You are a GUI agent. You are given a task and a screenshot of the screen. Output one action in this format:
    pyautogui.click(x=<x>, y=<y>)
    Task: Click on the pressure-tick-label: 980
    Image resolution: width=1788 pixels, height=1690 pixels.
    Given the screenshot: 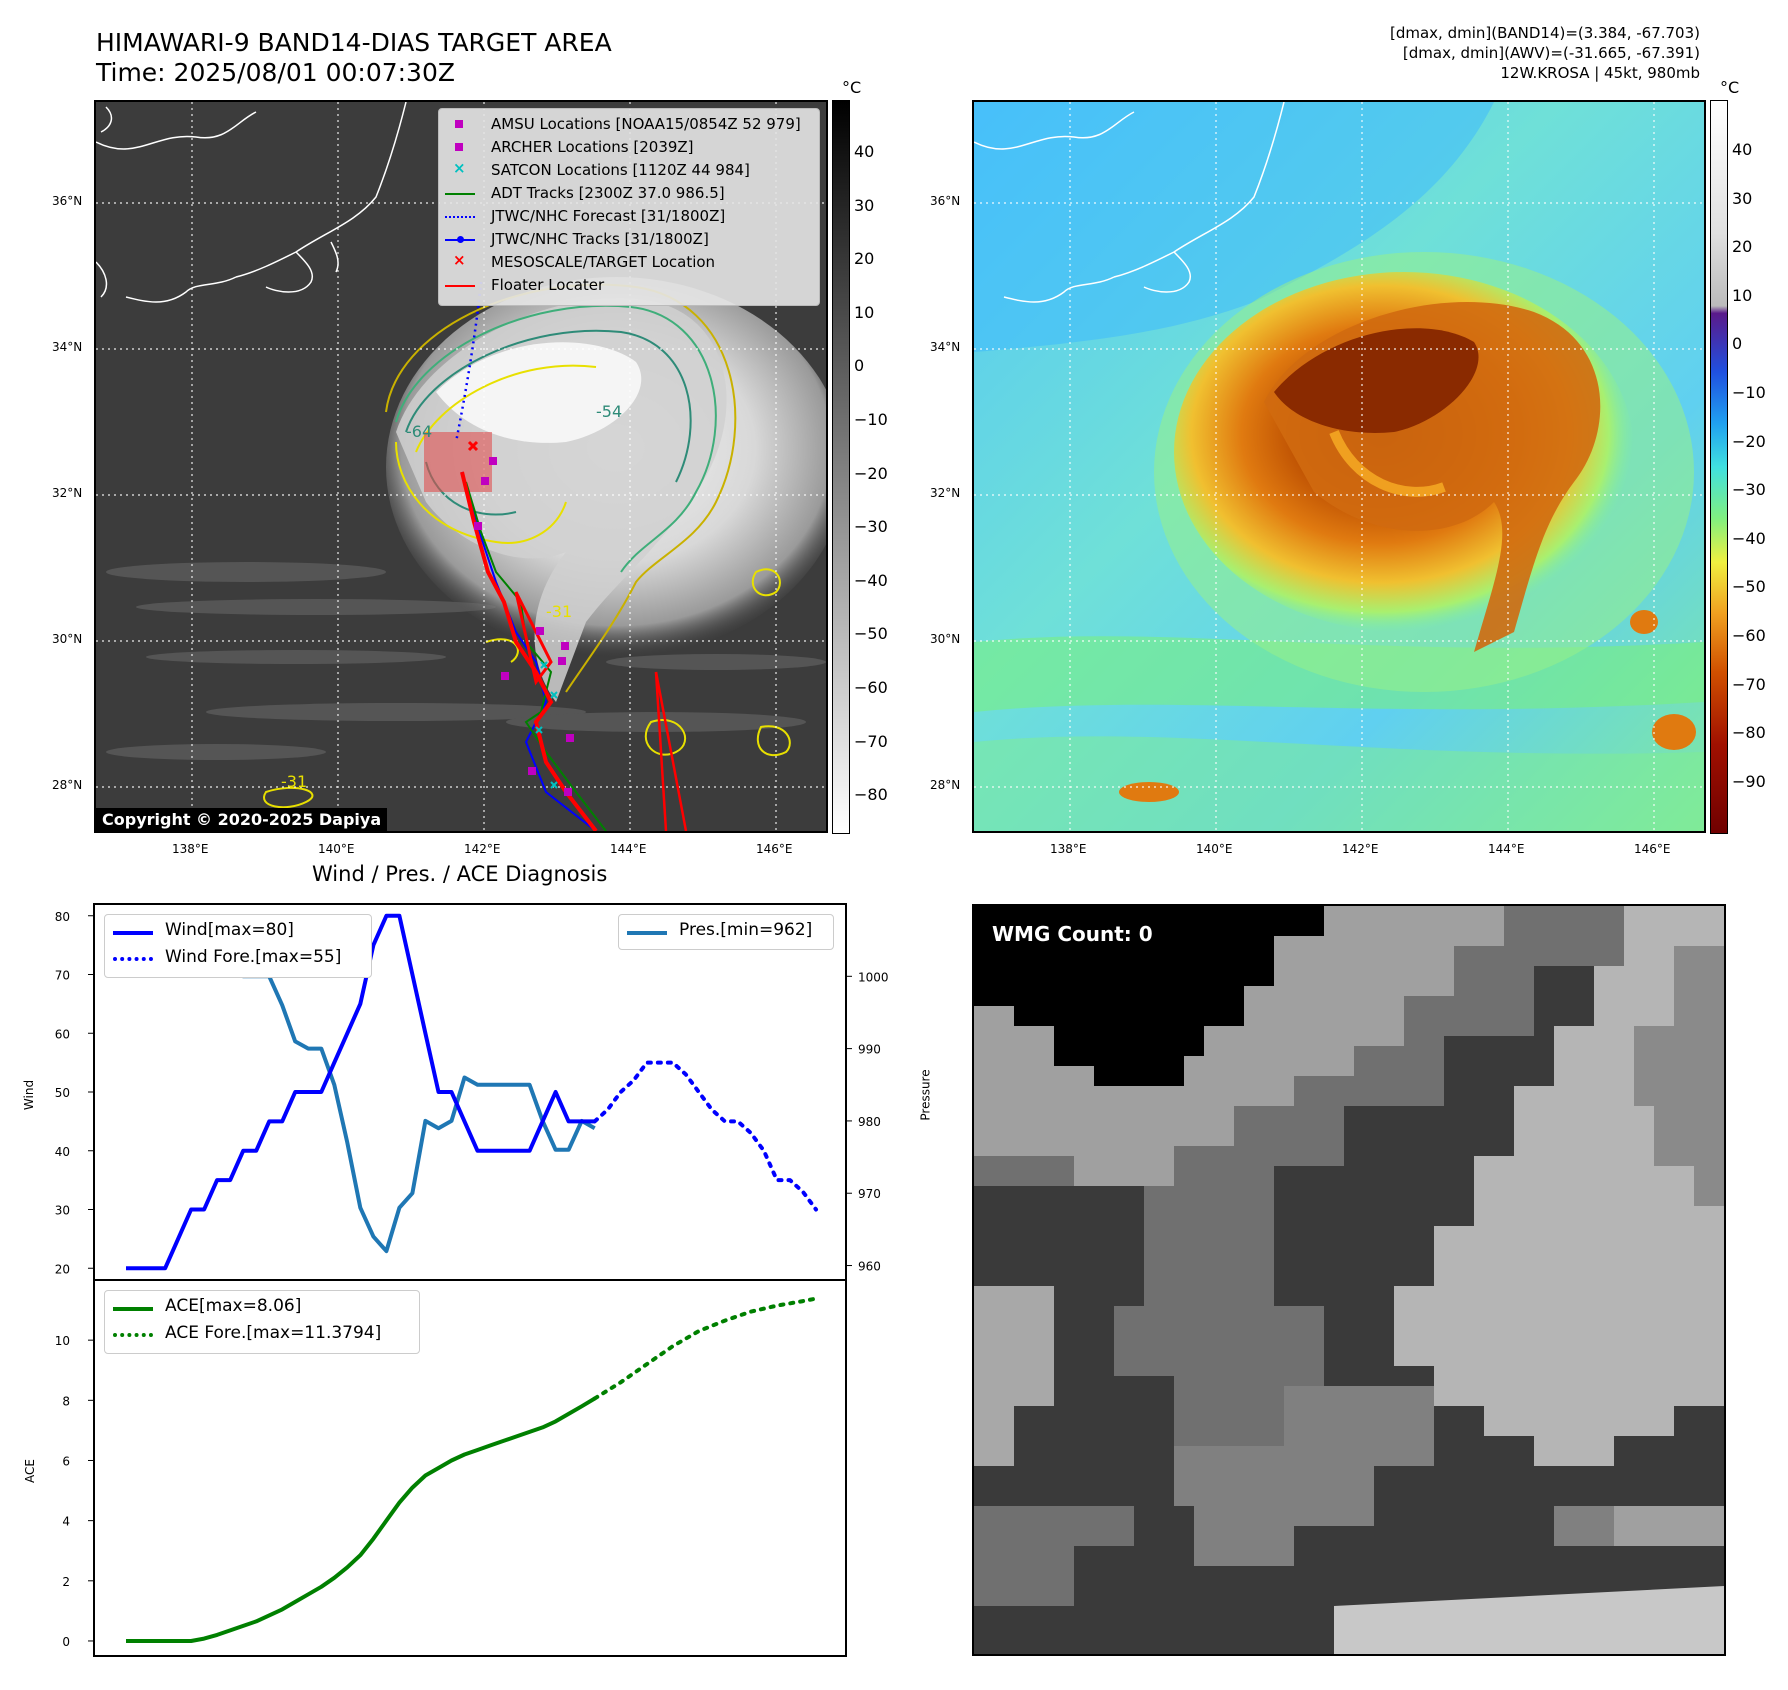 What is the action you would take?
    pyautogui.click(x=869, y=1122)
    